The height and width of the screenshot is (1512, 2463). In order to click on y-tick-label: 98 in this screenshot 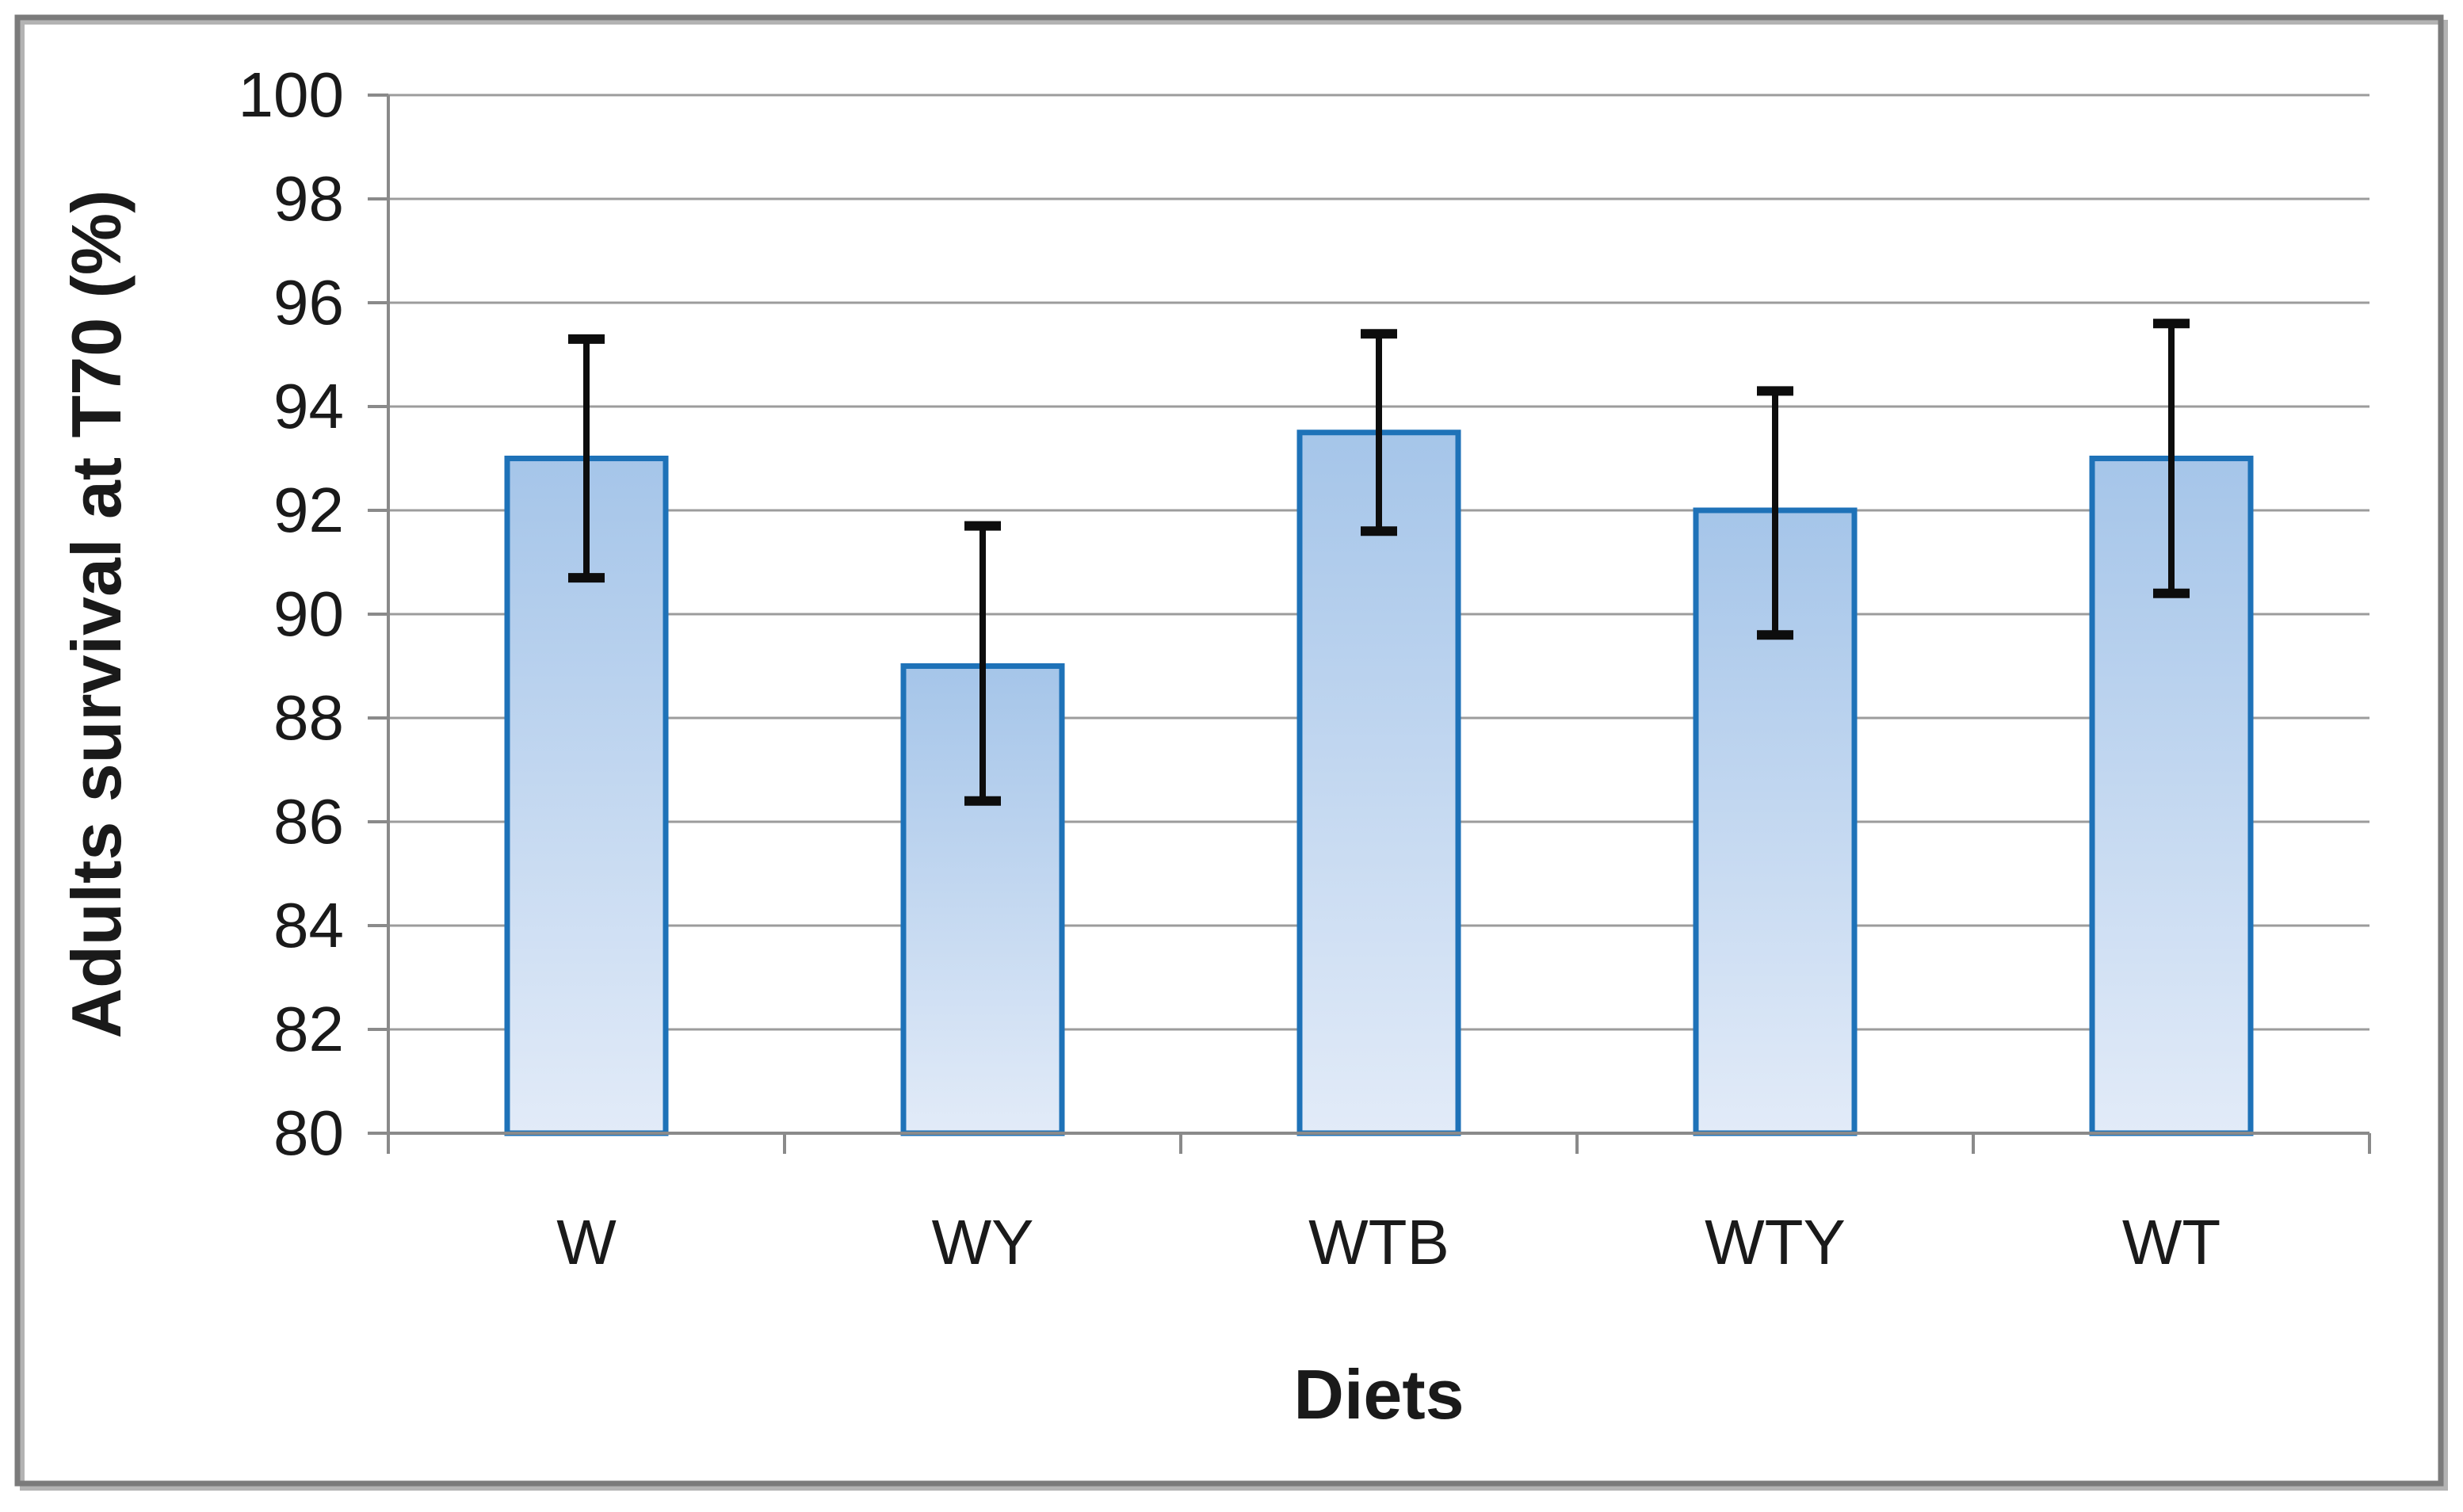, I will do `click(308, 198)`.